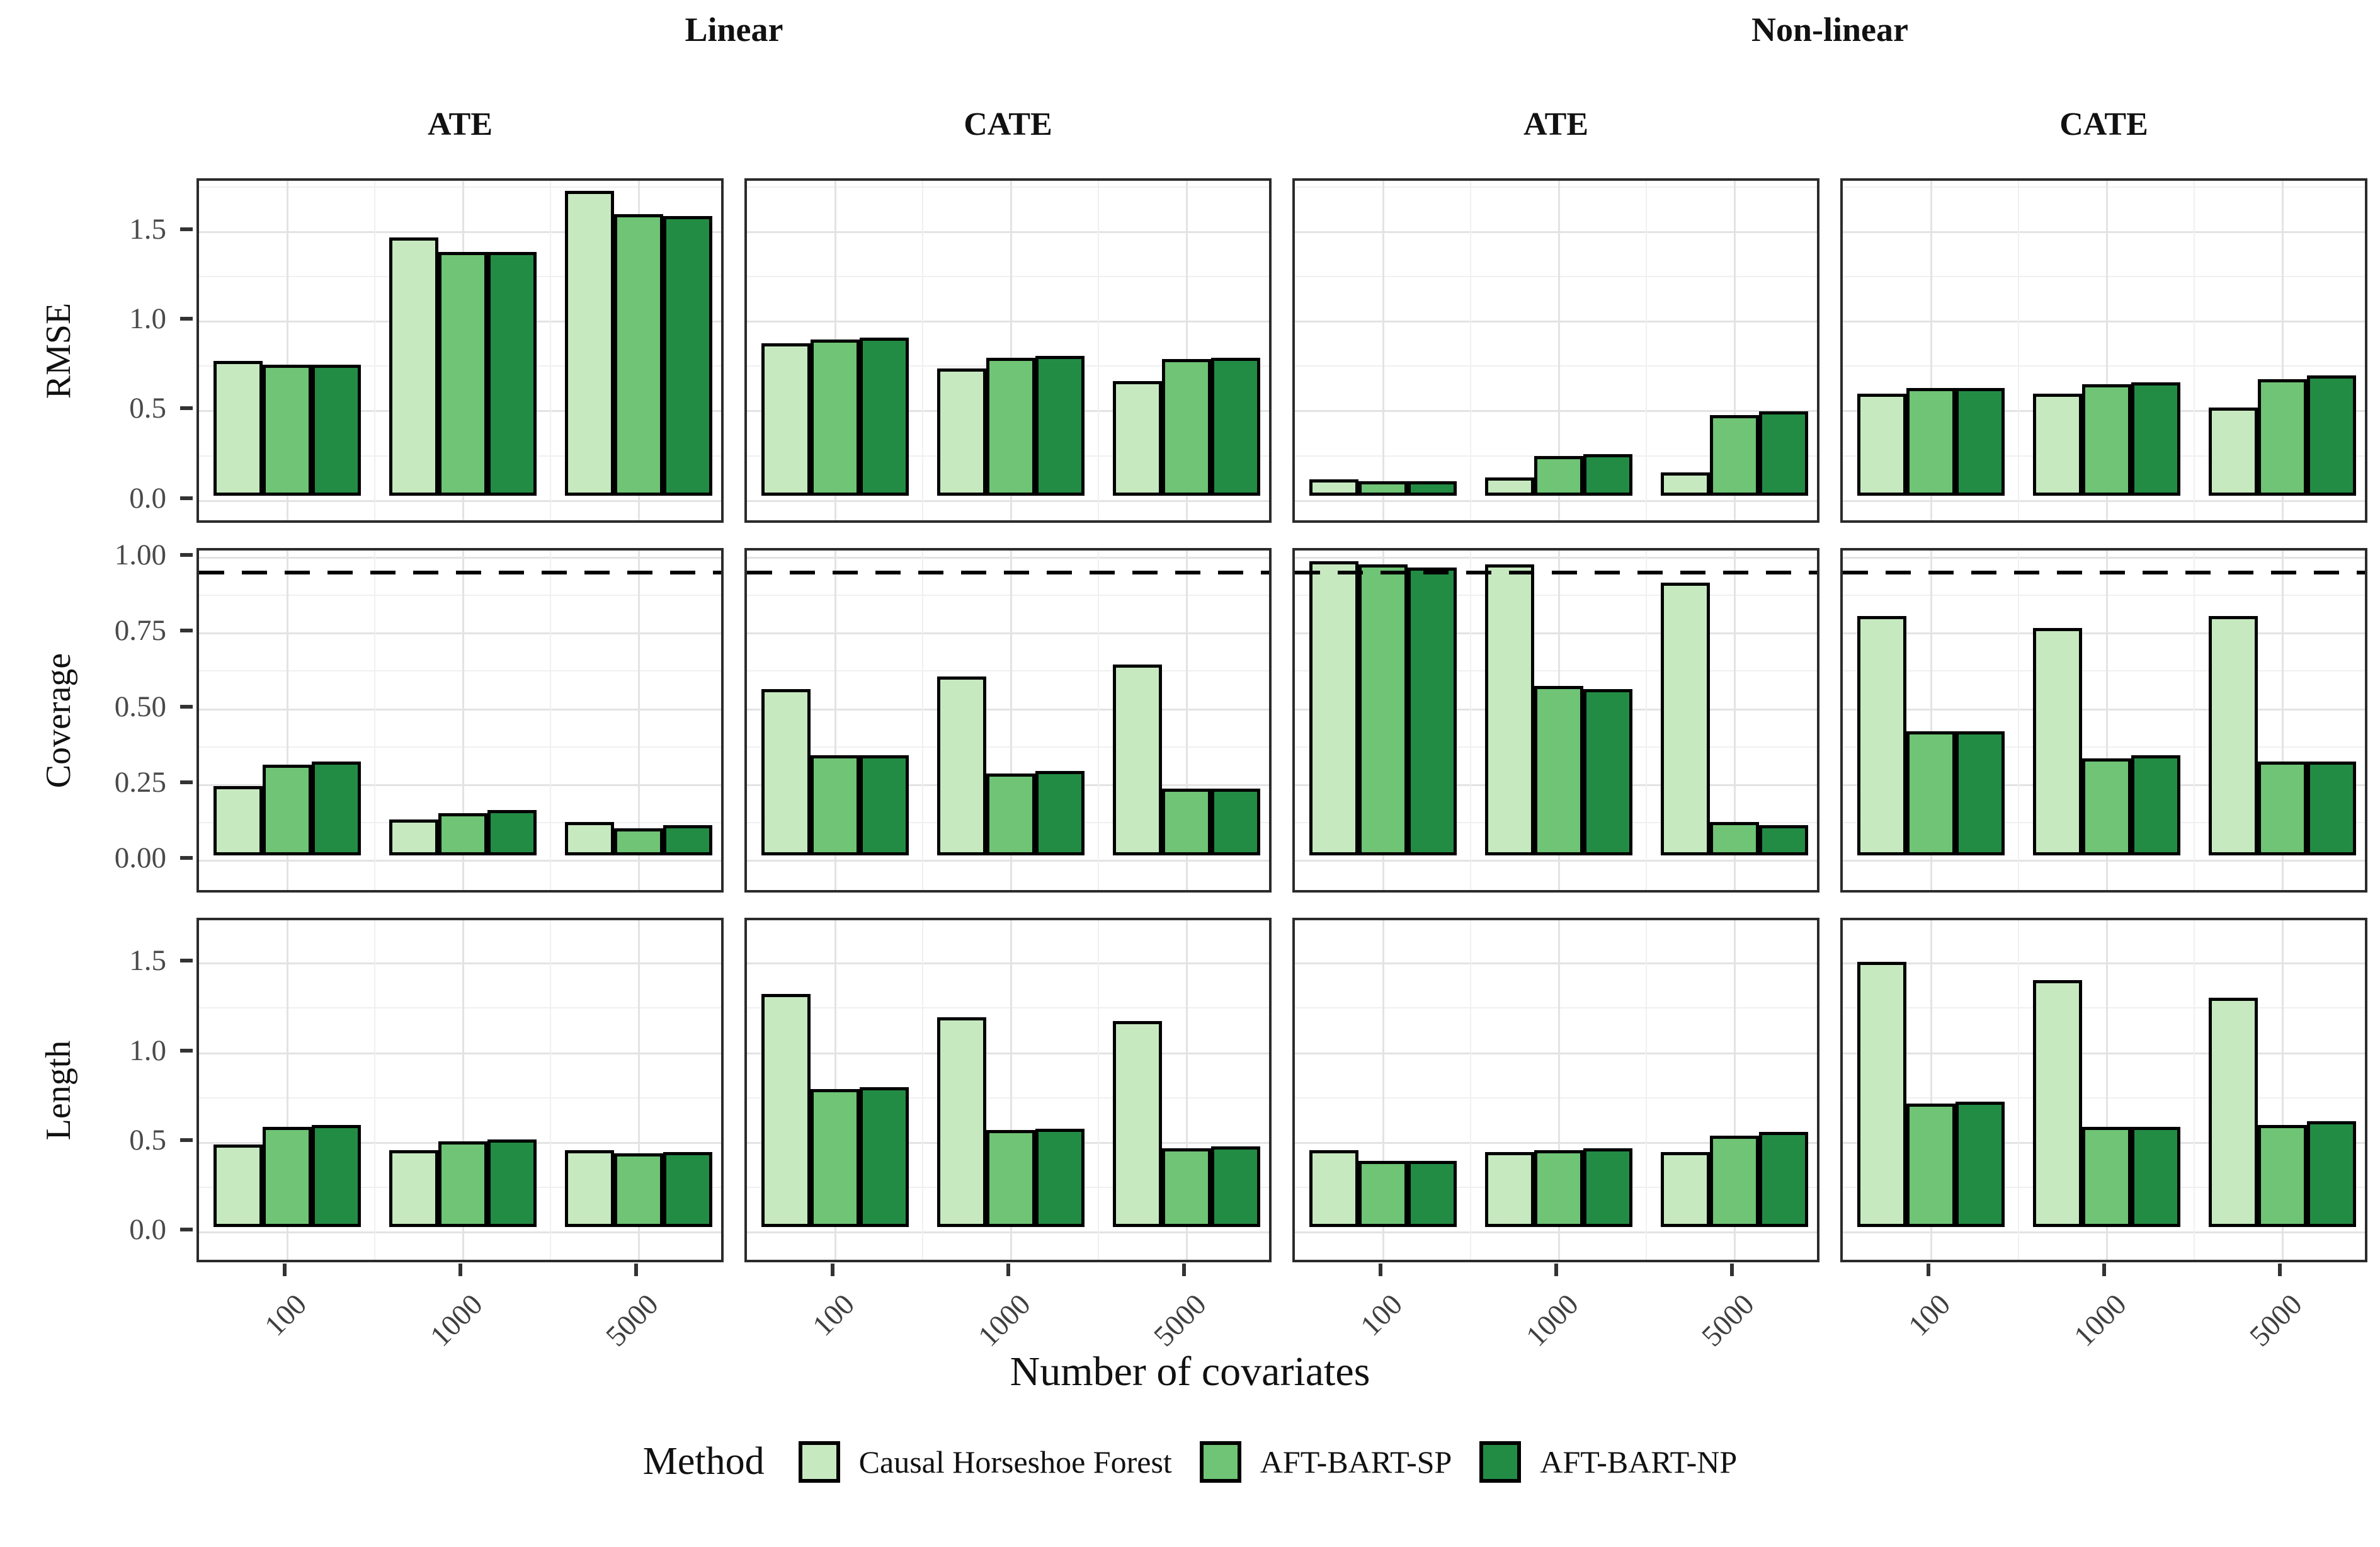  Describe the element at coordinates (884, 417) in the screenshot. I see `bar-rmse-100-method3` at that location.